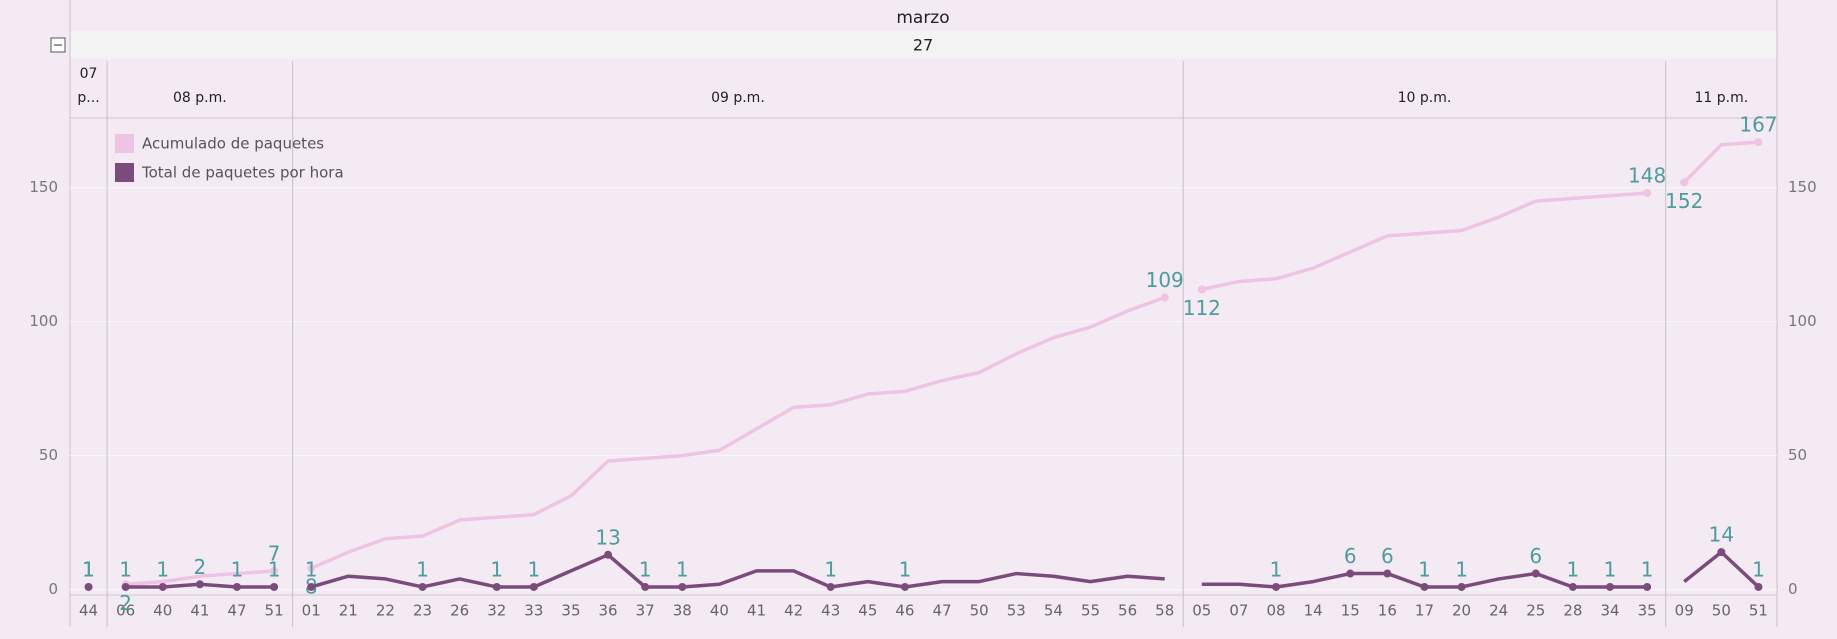  I want to click on x-tick-label: 25, so click(1535, 611).